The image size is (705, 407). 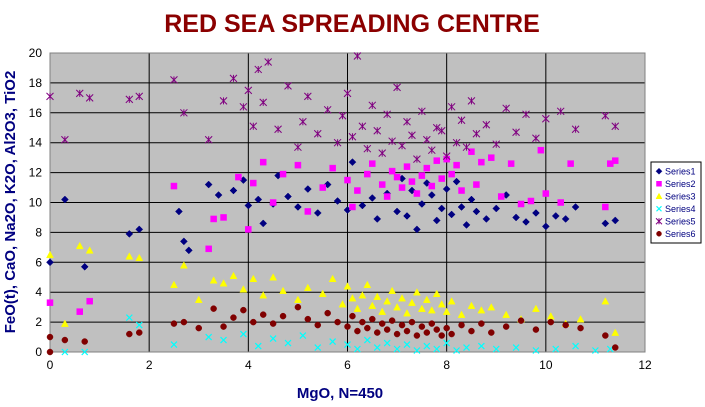 I want to click on x-tick-label: 8, so click(x=446, y=365).